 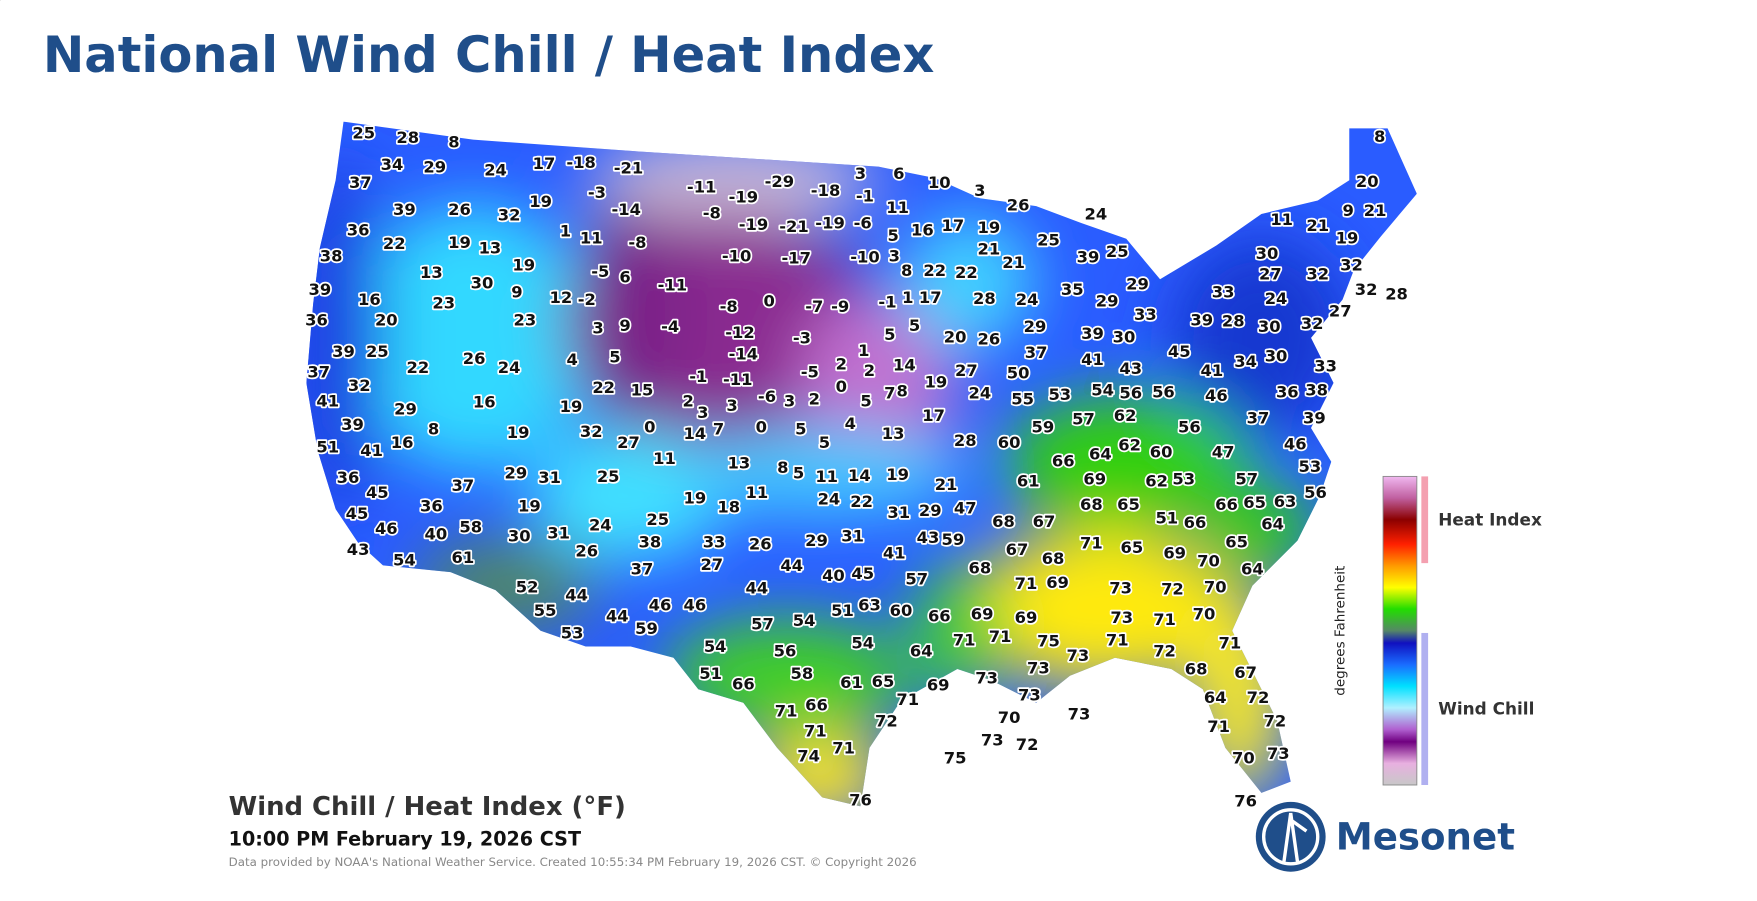 What do you see at coordinates (1425, 520) in the screenshot?
I see `heat-range-bar` at bounding box center [1425, 520].